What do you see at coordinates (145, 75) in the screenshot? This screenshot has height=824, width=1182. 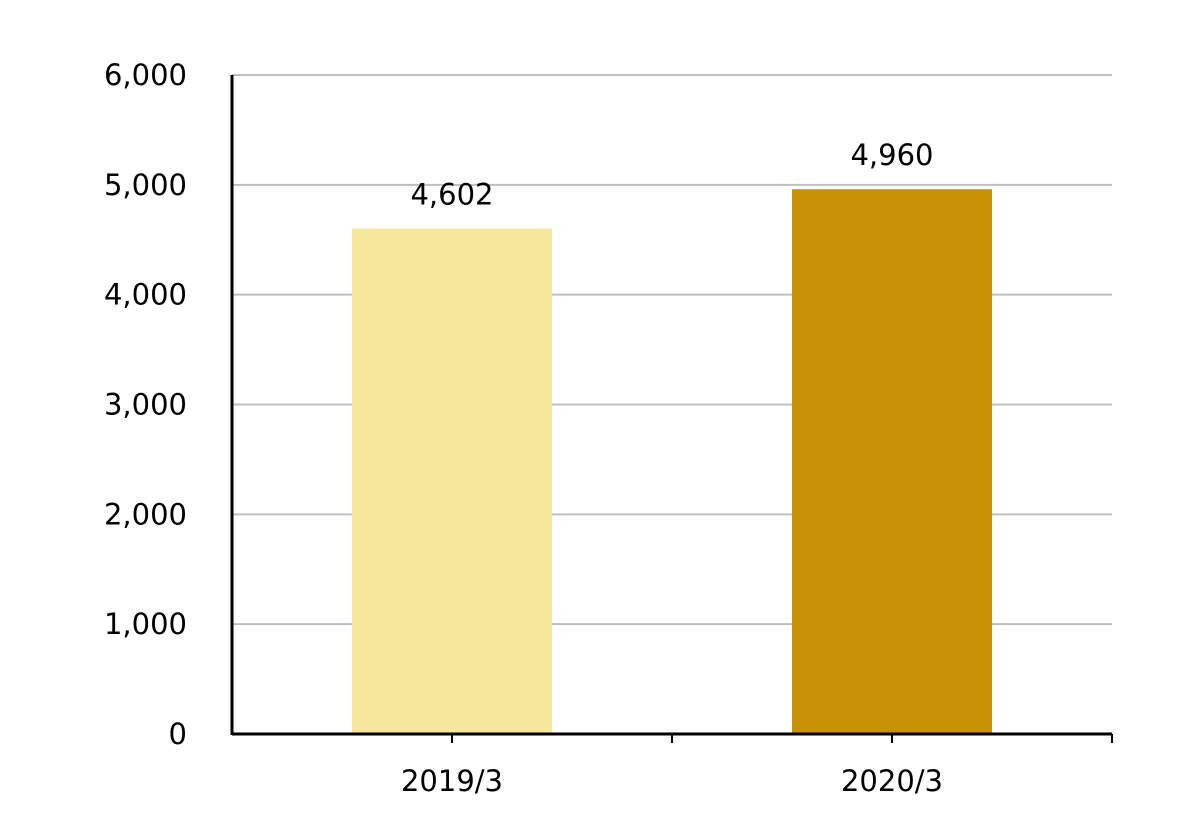 I see `y-tick-label: 6,000` at bounding box center [145, 75].